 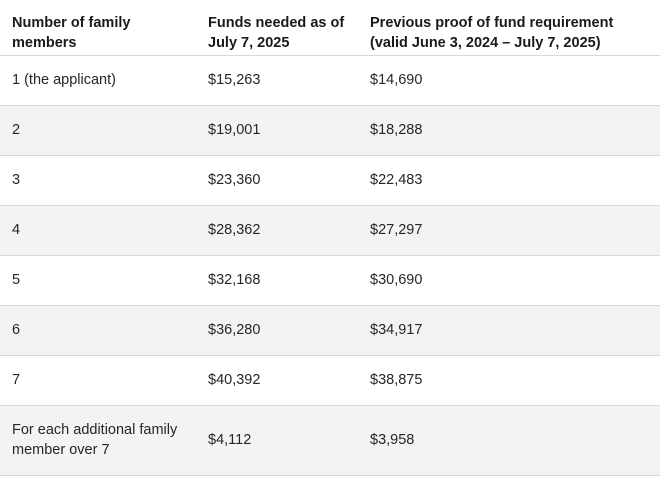 I want to click on previous-requirement-cell: $18,288, so click(x=509, y=130).